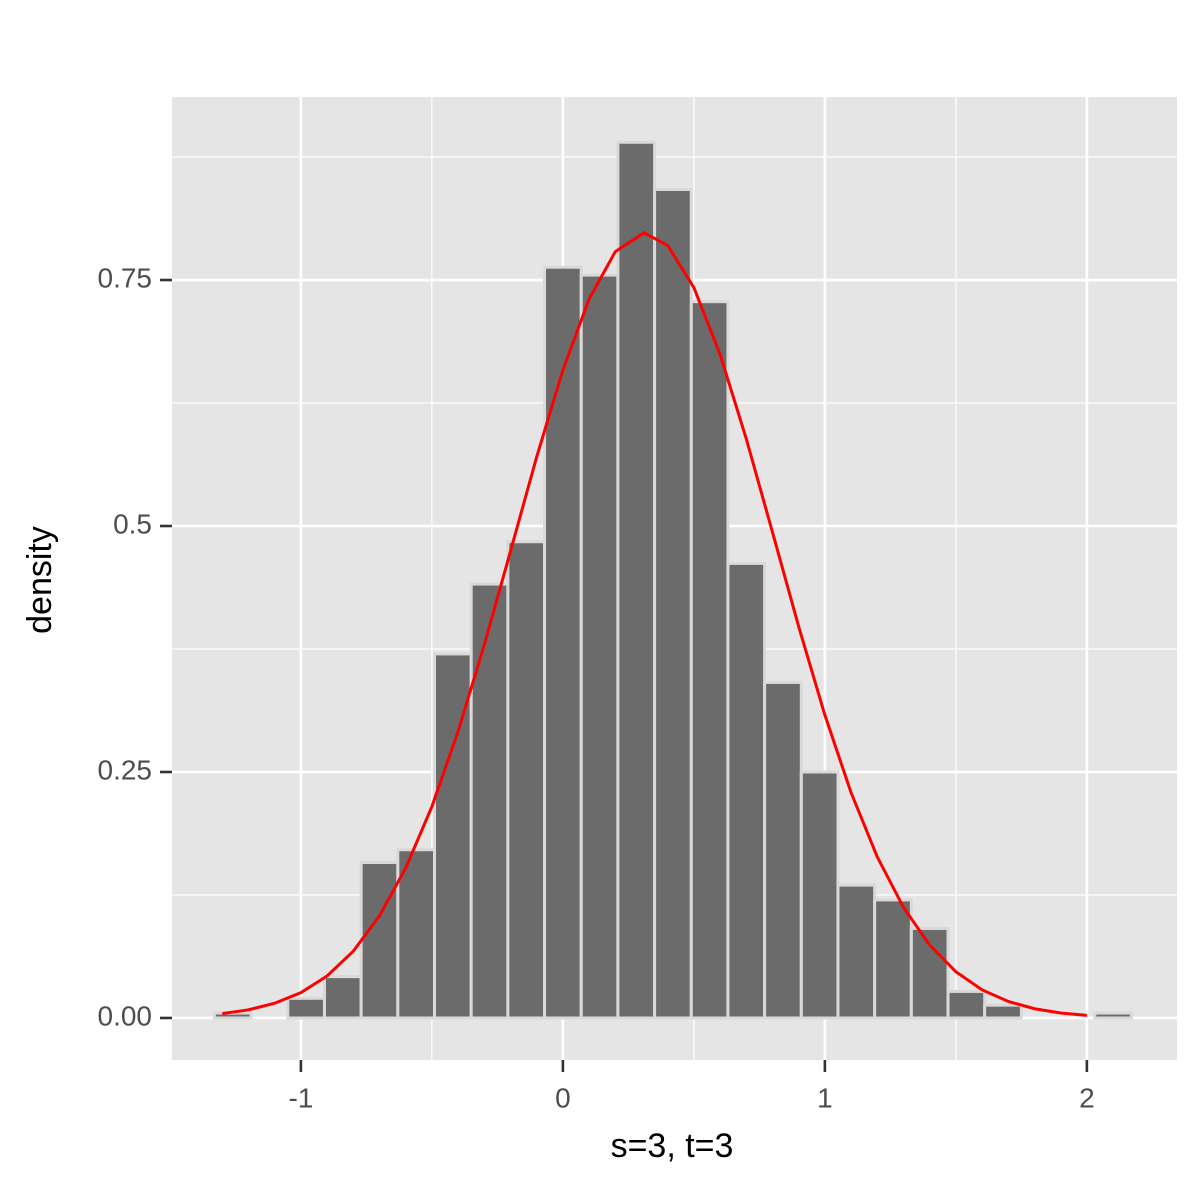 This screenshot has width=1200, height=1200. Describe the element at coordinates (563, 1097) in the screenshot. I see `x-tick-label: 0` at that location.